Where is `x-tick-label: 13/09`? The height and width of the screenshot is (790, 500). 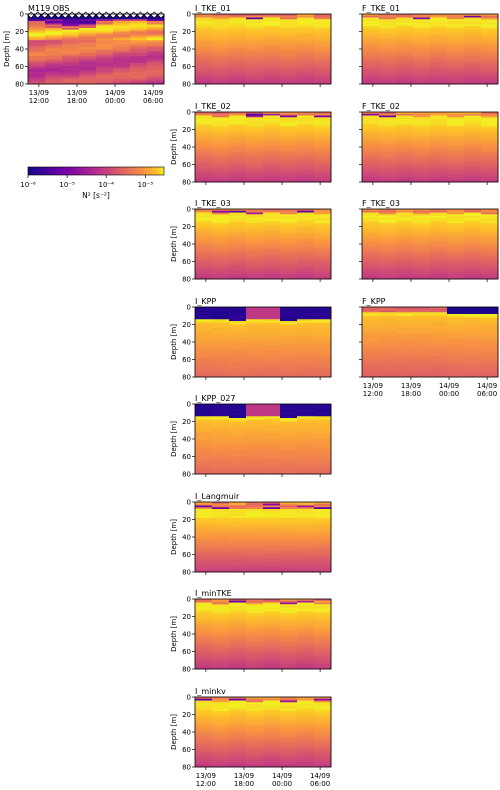 x-tick-label: 13/09 is located at coordinates (206, 776).